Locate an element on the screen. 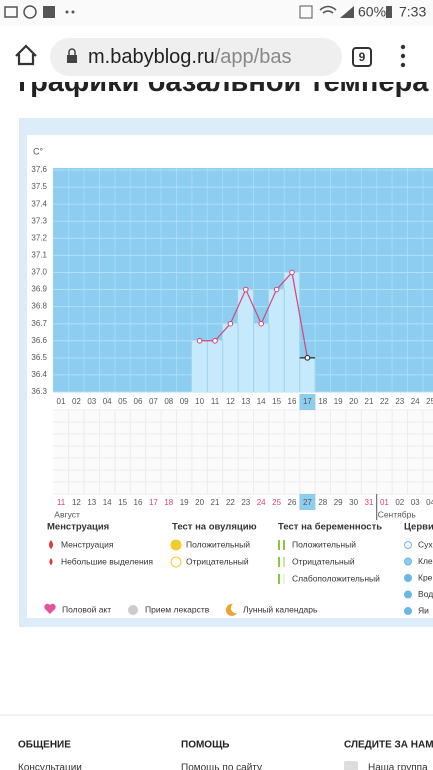  date-label: 04 is located at coordinates (429, 502).